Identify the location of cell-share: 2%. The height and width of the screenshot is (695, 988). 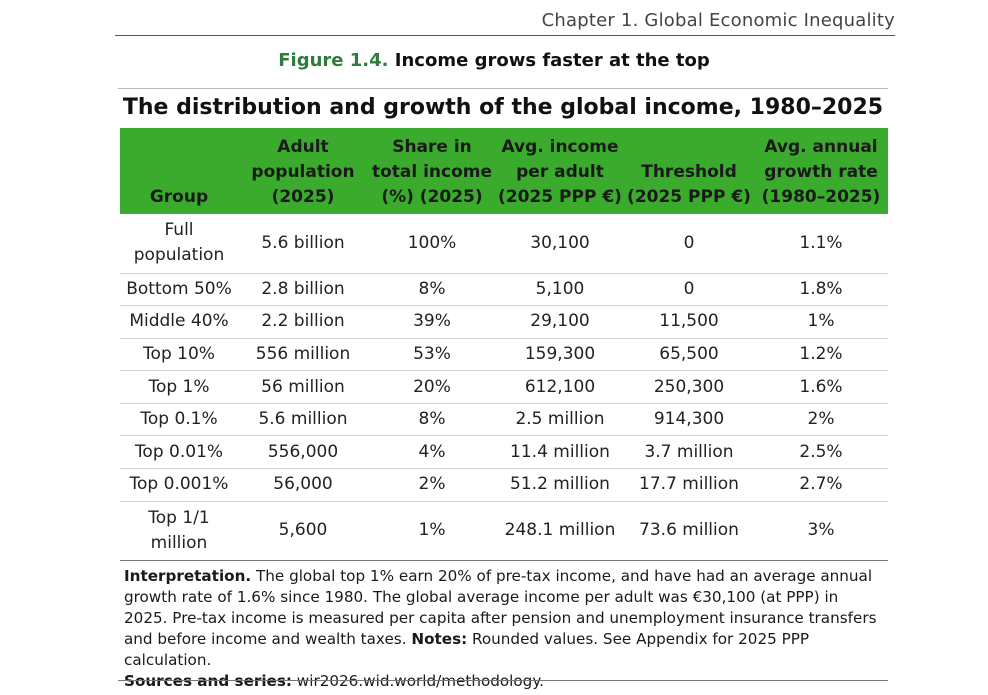
(432, 485).